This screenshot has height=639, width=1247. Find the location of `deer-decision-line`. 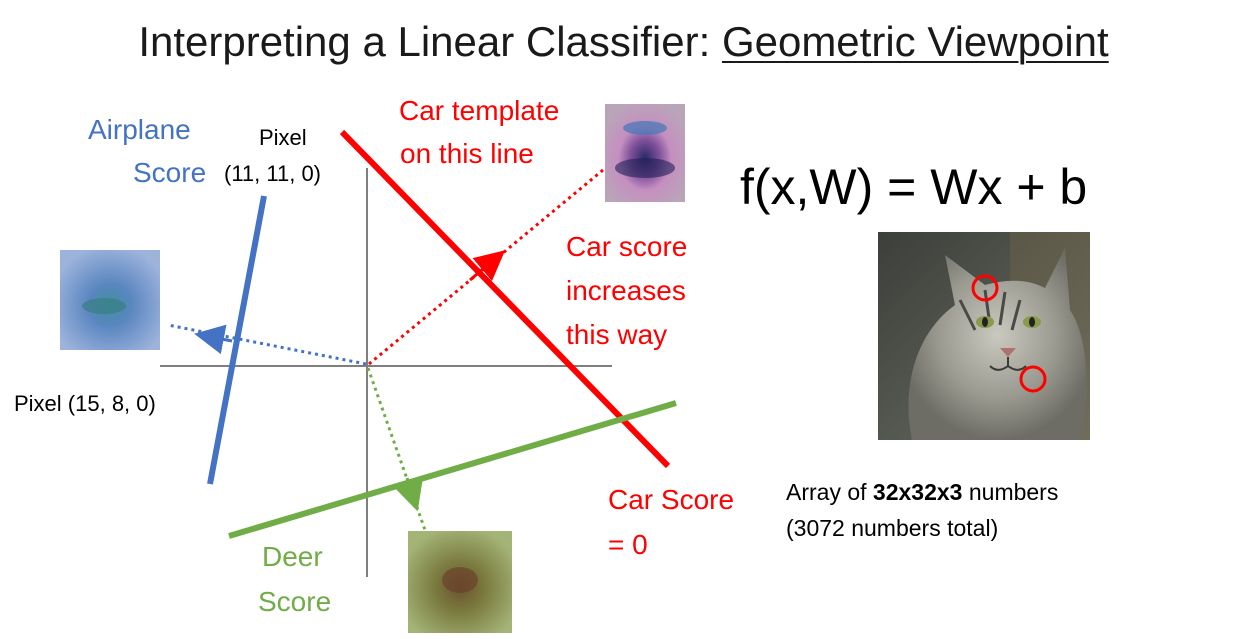

deer-decision-line is located at coordinates (452, 469).